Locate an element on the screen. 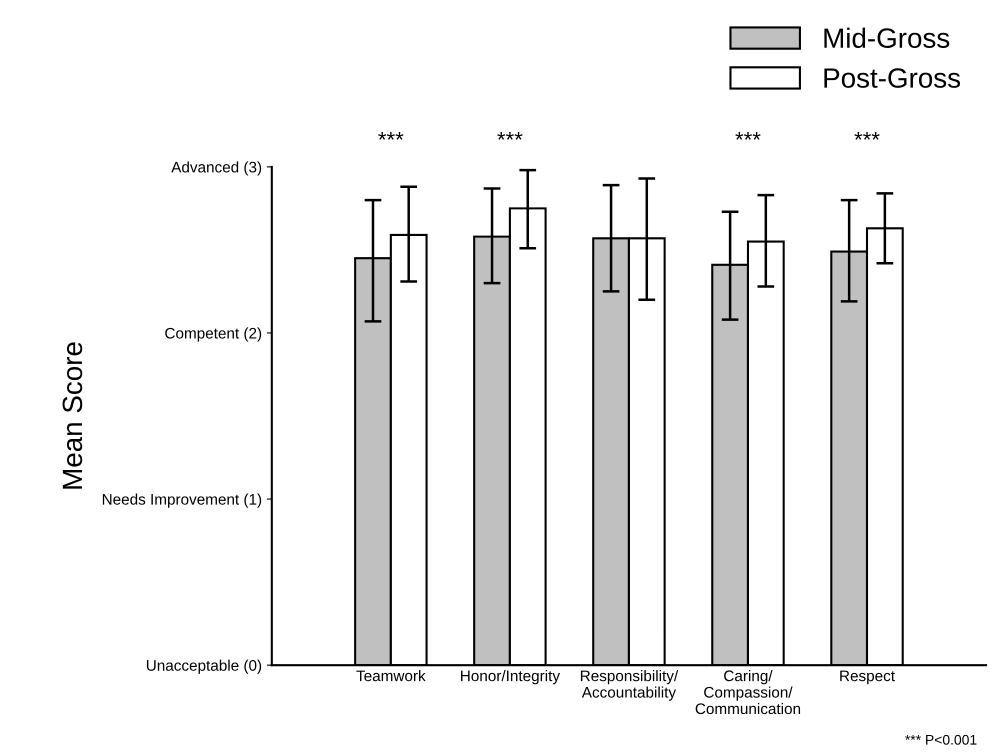 The width and height of the screenshot is (992, 755). x-tick-label: Honor/Integrity is located at coordinates (510, 677).